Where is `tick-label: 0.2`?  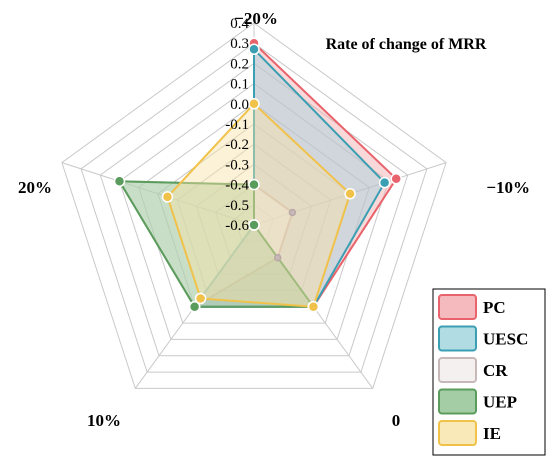
tick-label: 0.2 is located at coordinates (239, 64).